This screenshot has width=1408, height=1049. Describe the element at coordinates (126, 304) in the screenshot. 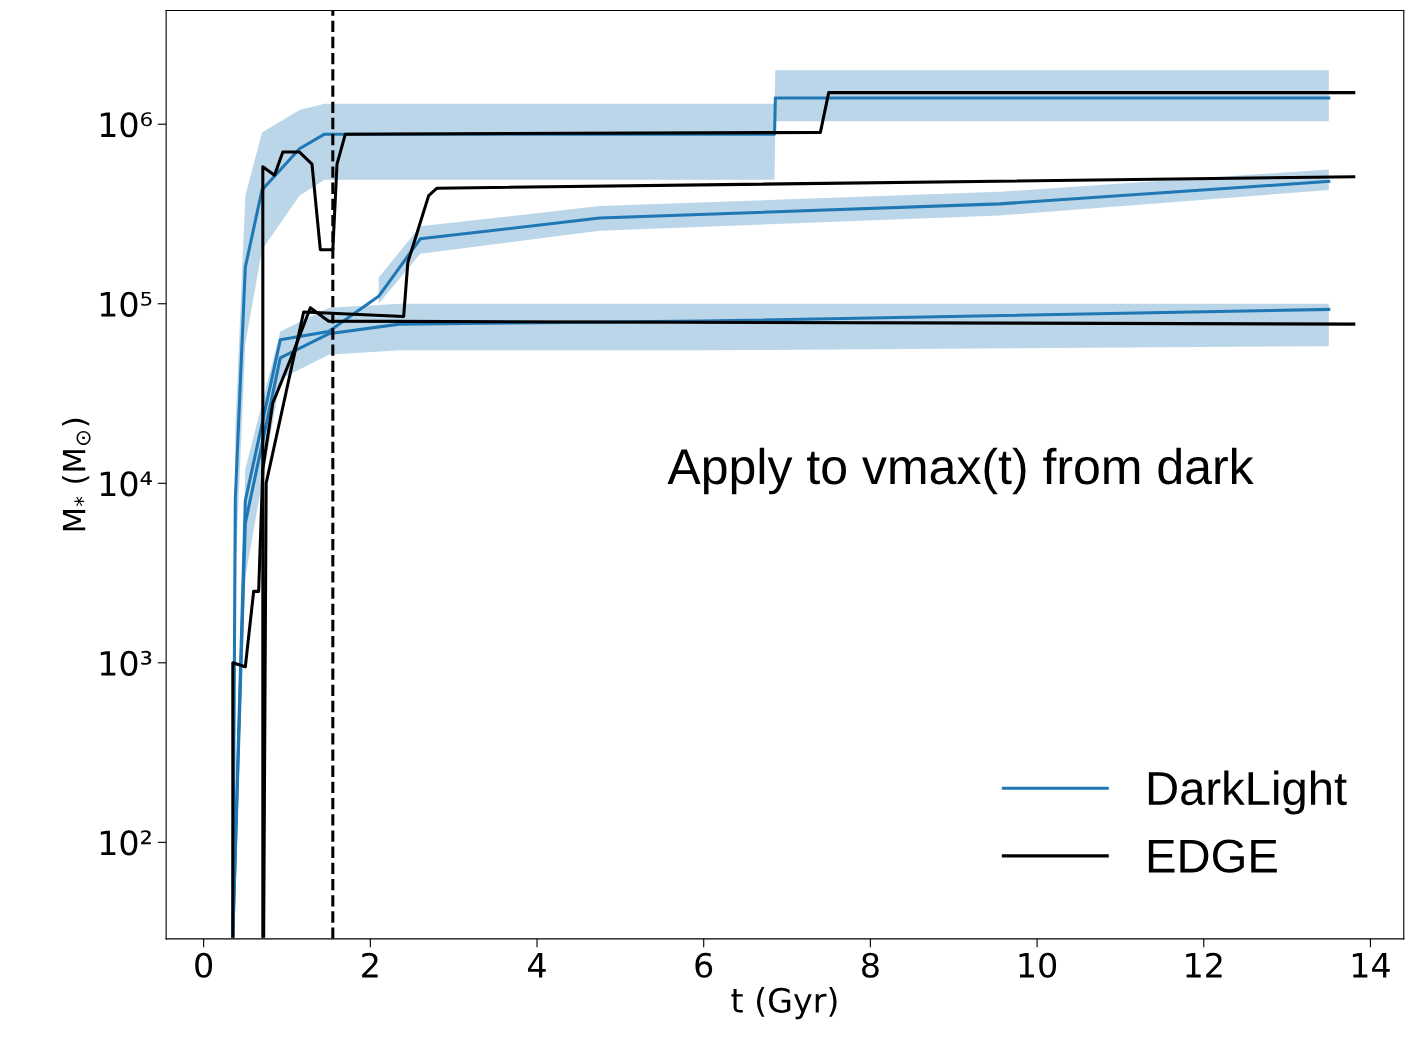

I see `y-tick-label: 10⁵` at that location.